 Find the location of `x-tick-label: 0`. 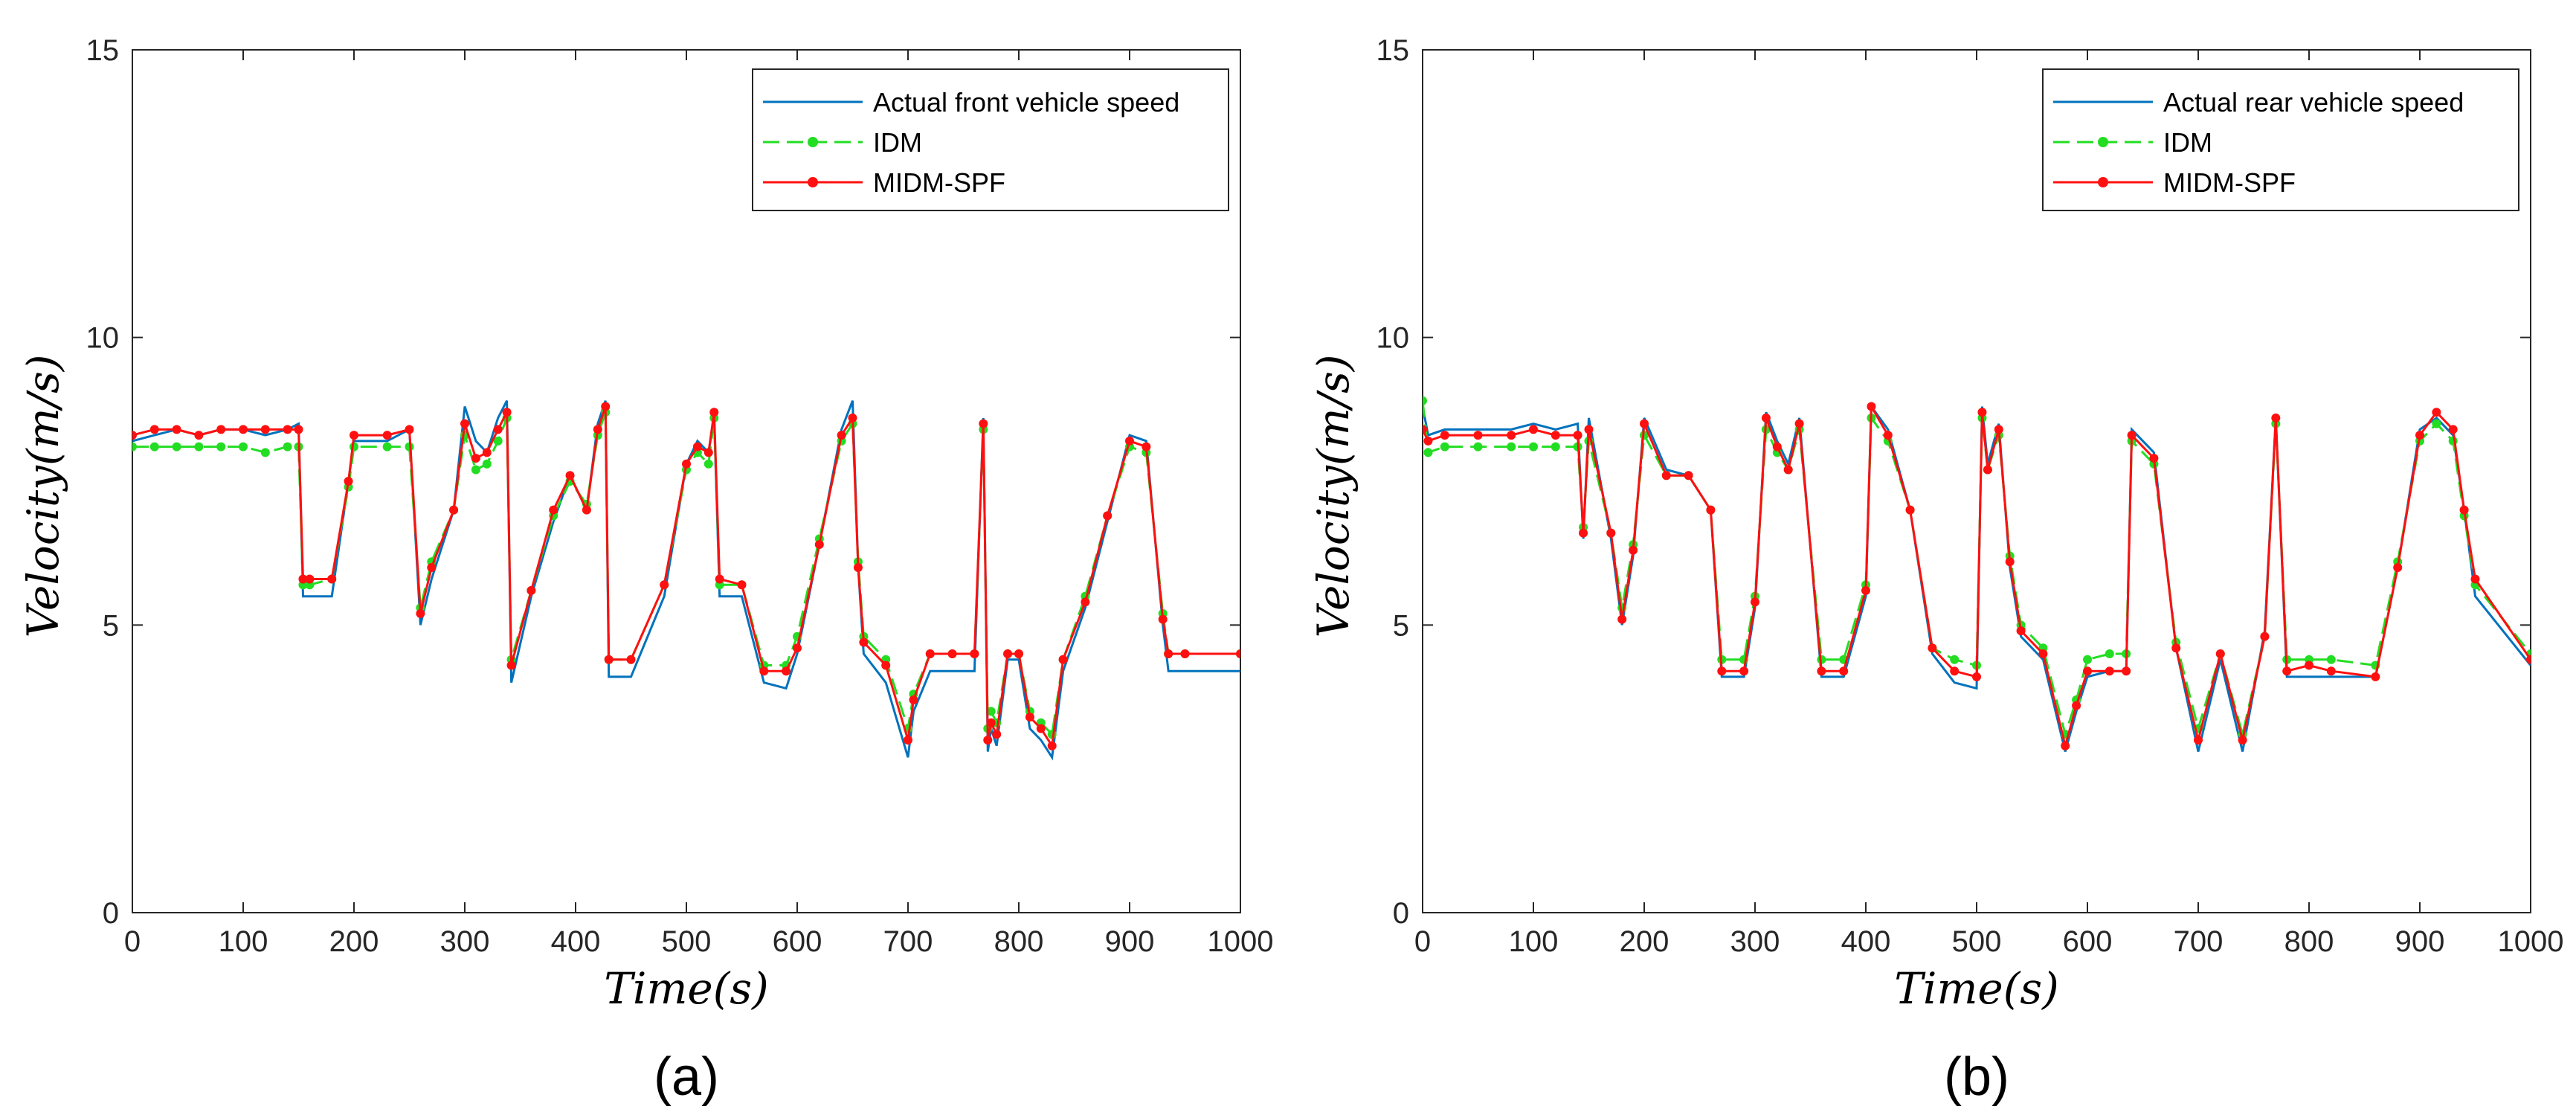

x-tick-label: 0 is located at coordinates (132, 941).